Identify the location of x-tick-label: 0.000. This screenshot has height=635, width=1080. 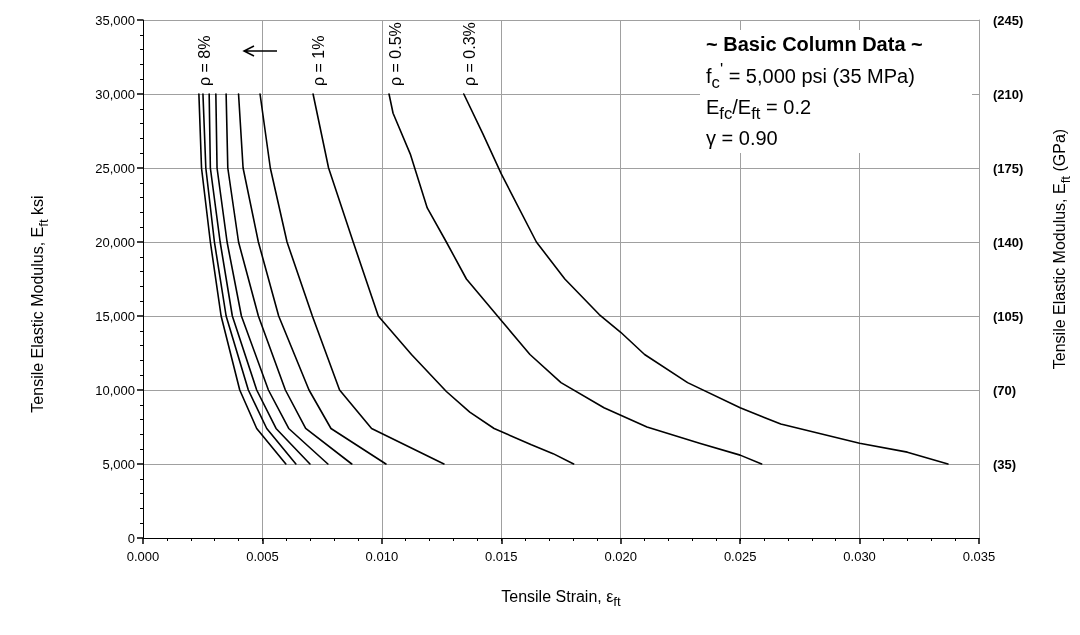
(143, 556).